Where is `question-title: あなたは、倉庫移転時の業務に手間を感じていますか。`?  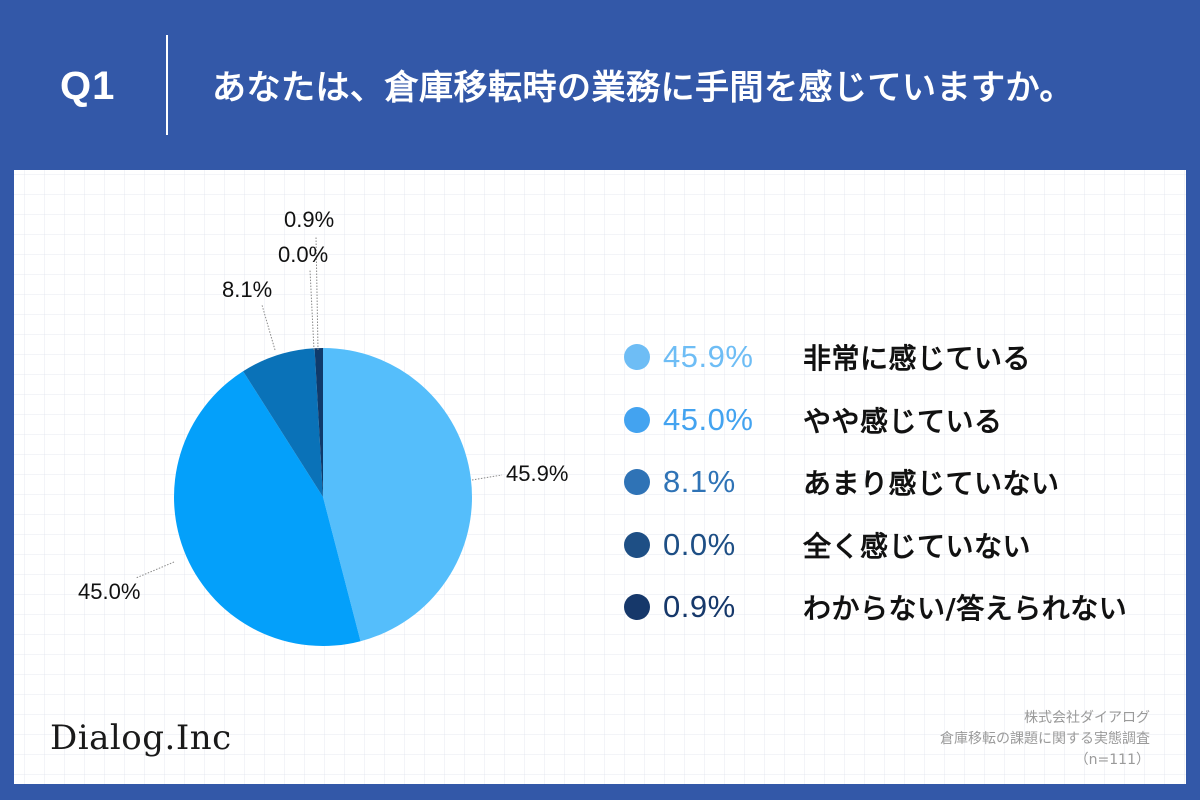 question-title: あなたは、倉庫移転時の業務に手間を感じていますか。 is located at coordinates (643, 88).